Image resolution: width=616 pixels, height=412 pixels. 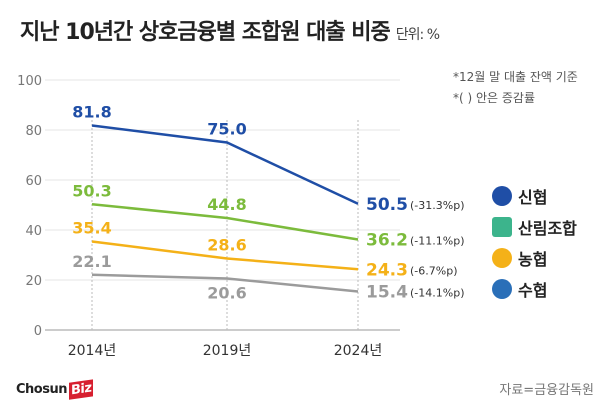 What do you see at coordinates (547, 228) in the screenshot?
I see `legend-label: 산림조합` at bounding box center [547, 228].